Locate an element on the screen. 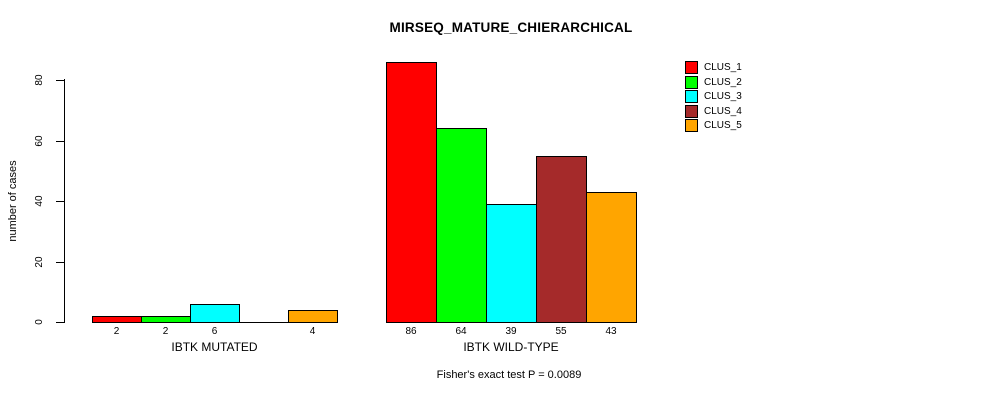  legend-item: CLUS_5 is located at coordinates (713, 125).